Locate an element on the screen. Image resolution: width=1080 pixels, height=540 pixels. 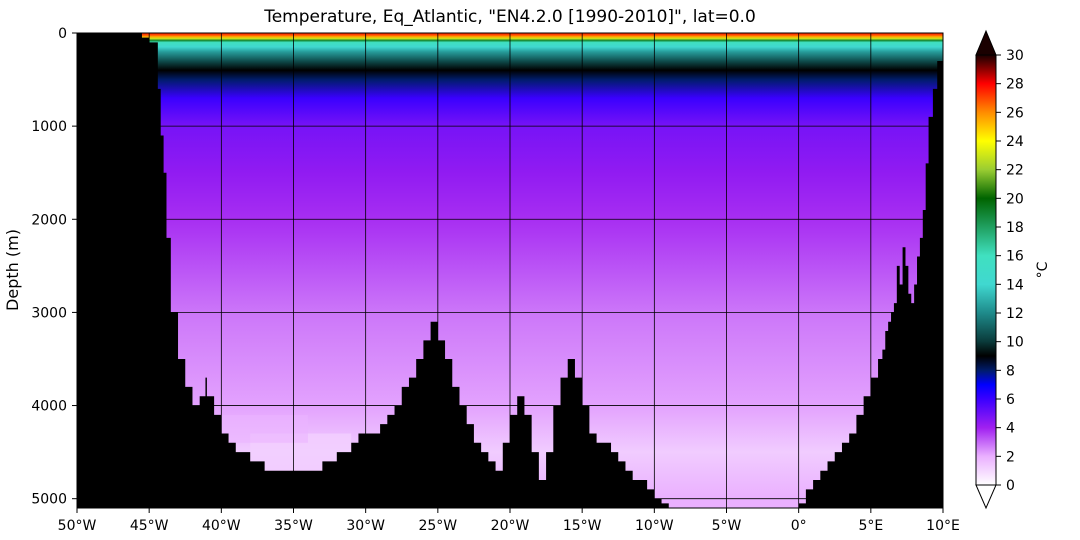
x-tick-label: 5°W is located at coordinates (727, 526).